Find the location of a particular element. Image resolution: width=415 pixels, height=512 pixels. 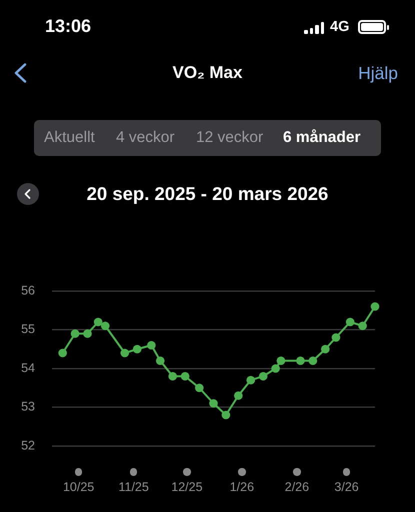

x-tick-label: 2/26 is located at coordinates (297, 487).